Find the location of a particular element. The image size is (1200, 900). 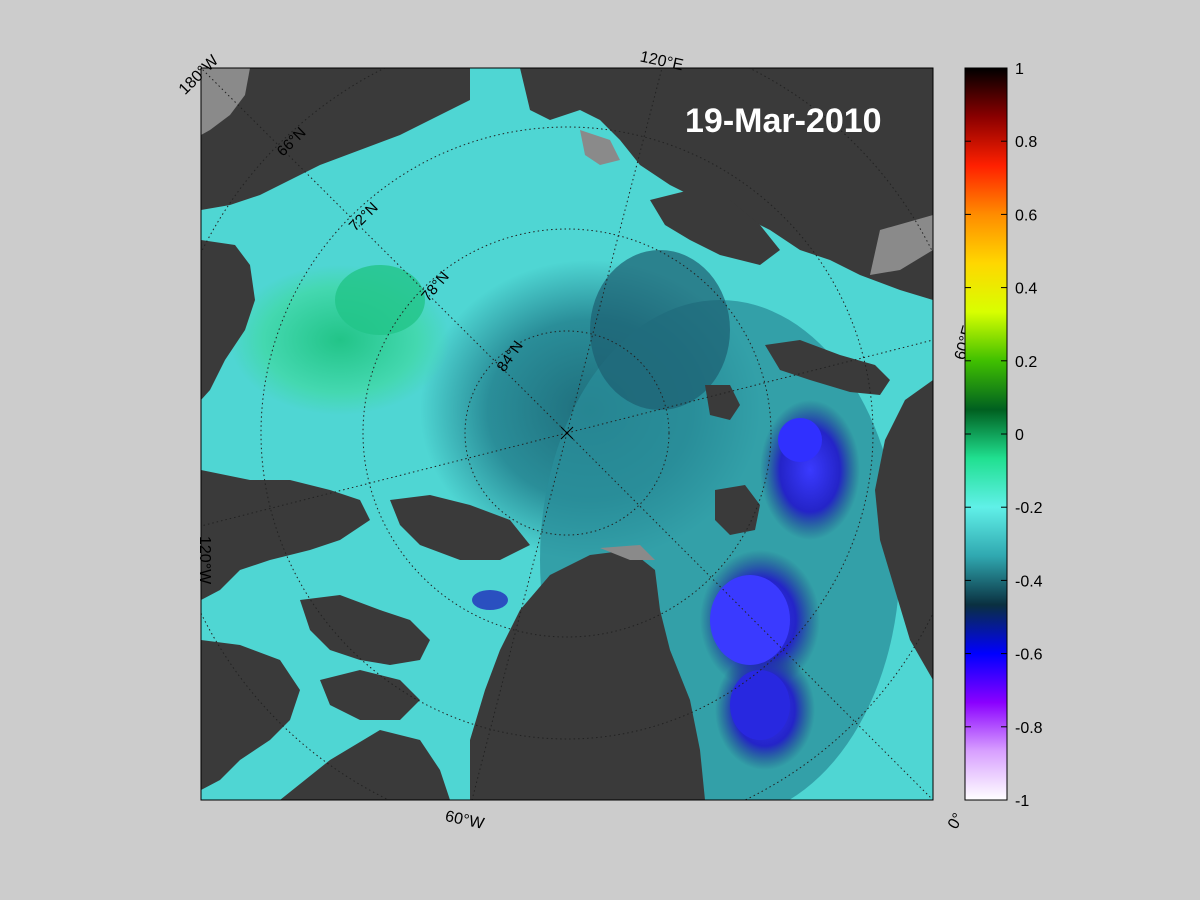

colorbar-tick-label: 0.4 is located at coordinates (1026, 289).